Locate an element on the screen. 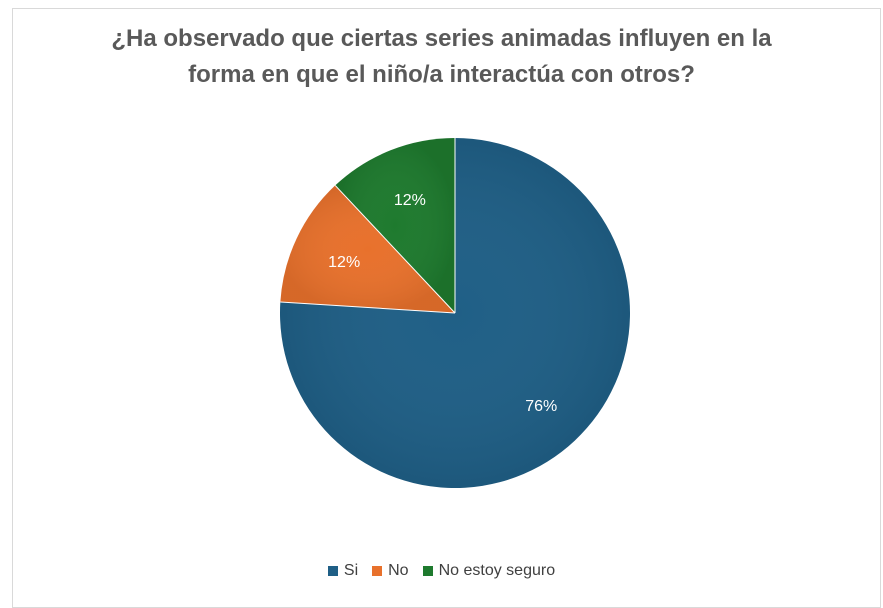 Image resolution: width=883 pixels, height=608 pixels. legend-label-no-estoy-seguro: No estoy seguro is located at coordinates (497, 570).